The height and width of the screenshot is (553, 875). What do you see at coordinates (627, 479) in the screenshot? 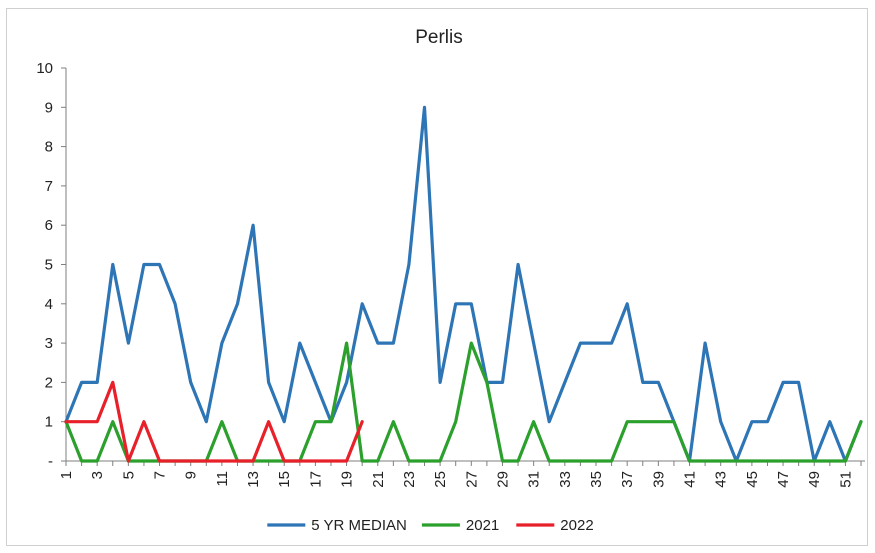
I see `x-tick-label: 37` at bounding box center [627, 479].